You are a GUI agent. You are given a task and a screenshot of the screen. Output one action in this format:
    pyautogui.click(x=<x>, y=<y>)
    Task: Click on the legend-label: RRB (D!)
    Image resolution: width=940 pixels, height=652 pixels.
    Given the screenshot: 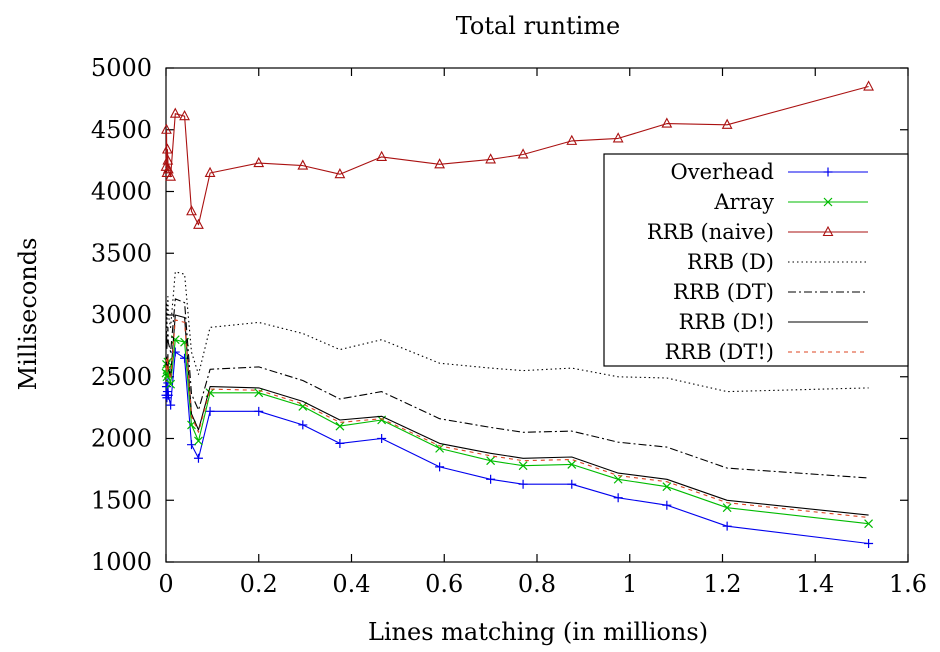 What is the action you would take?
    pyautogui.click(x=726, y=322)
    